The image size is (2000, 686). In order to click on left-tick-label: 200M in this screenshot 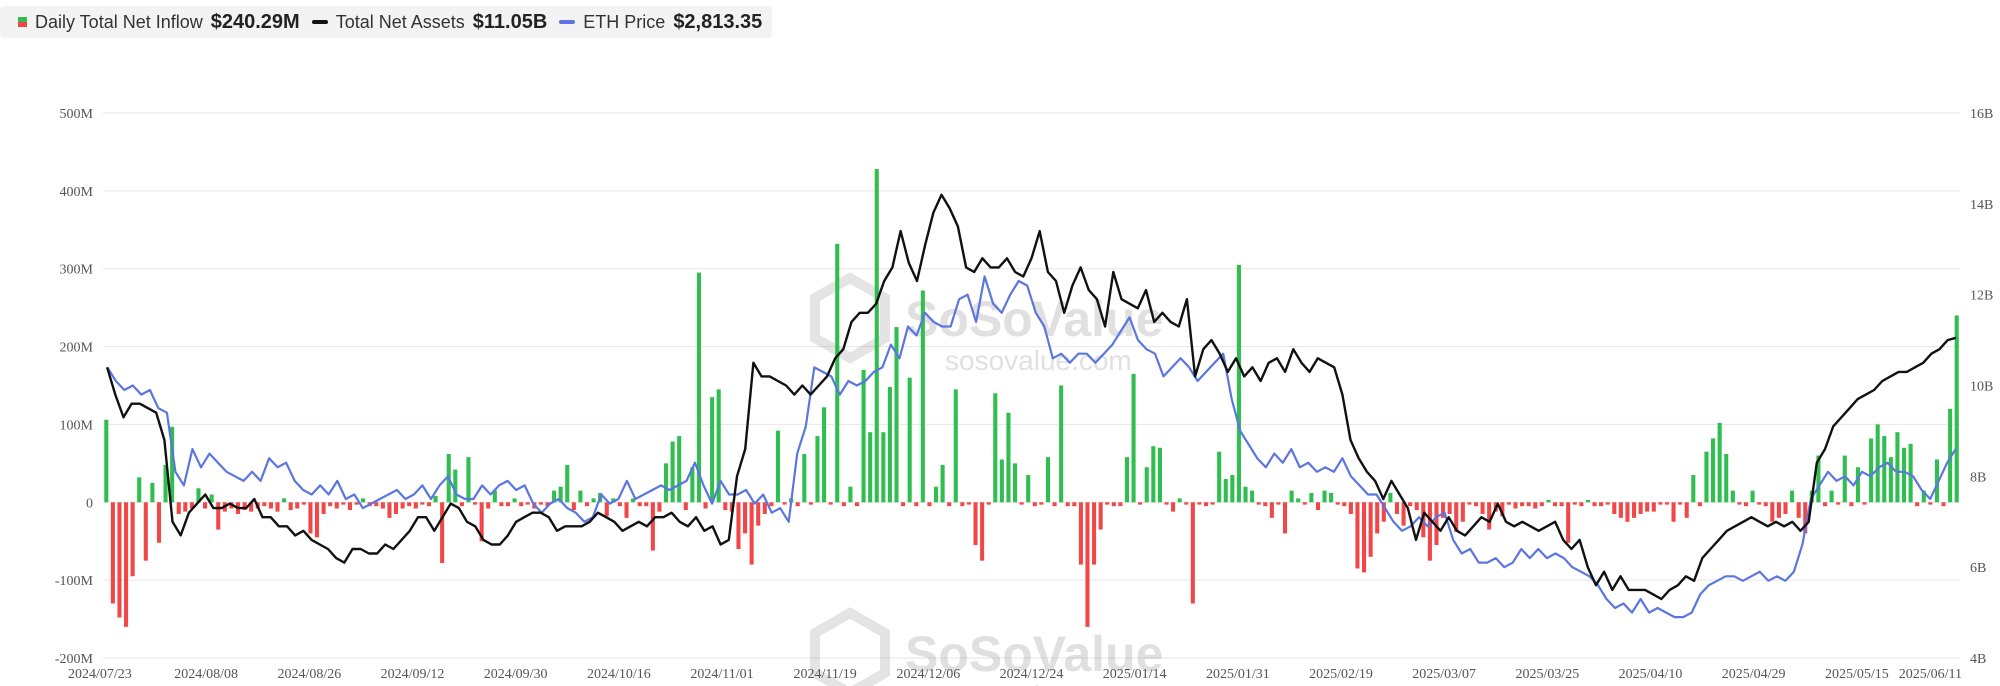, I will do `click(77, 348)`.